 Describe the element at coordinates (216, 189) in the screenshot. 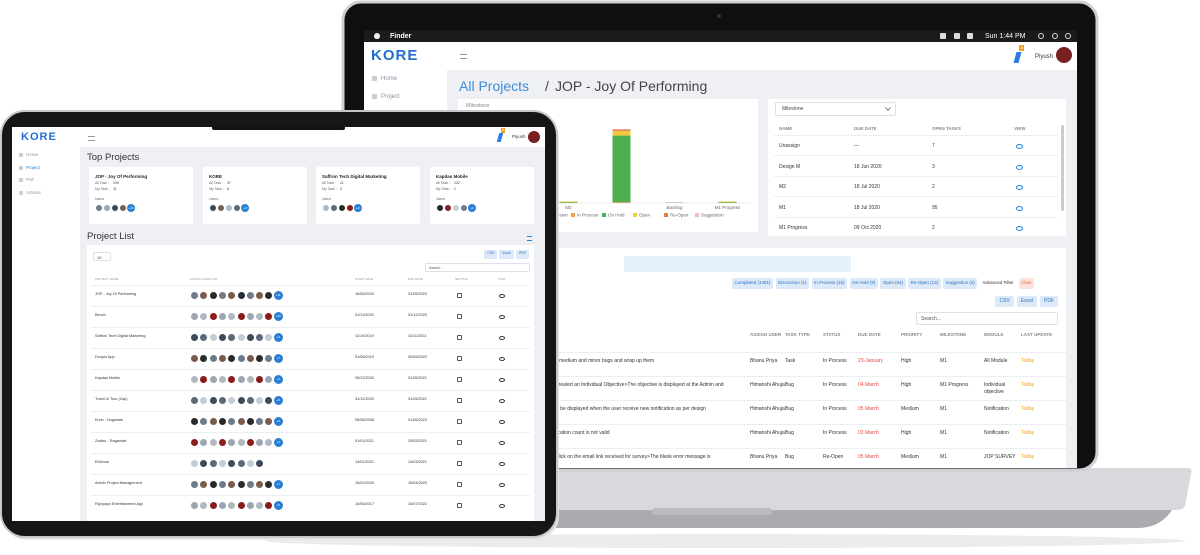

I see `card-label: My Task :` at that location.